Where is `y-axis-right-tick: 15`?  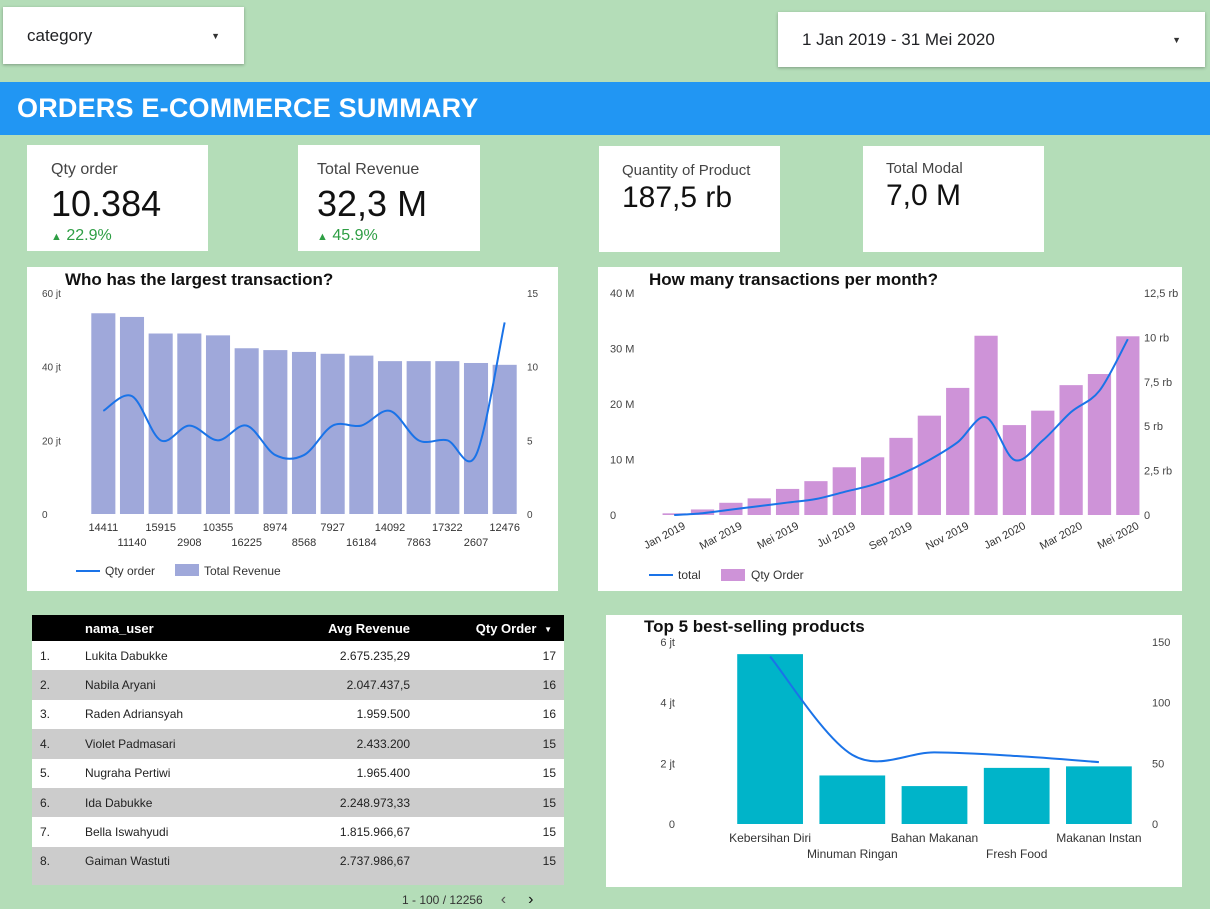
y-axis-right-tick: 15 is located at coordinates (533, 294).